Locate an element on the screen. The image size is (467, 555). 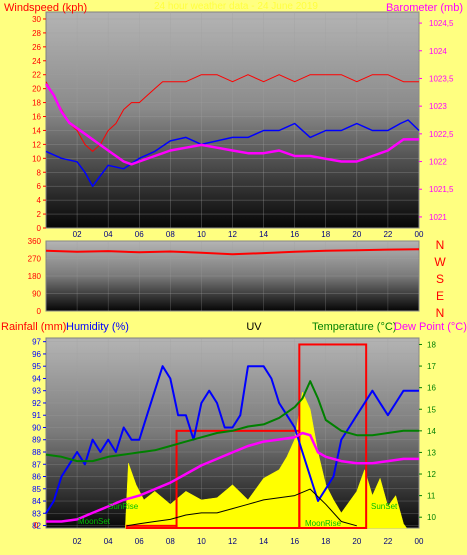
time-tick-label: 00 is located at coordinates (419, 234).